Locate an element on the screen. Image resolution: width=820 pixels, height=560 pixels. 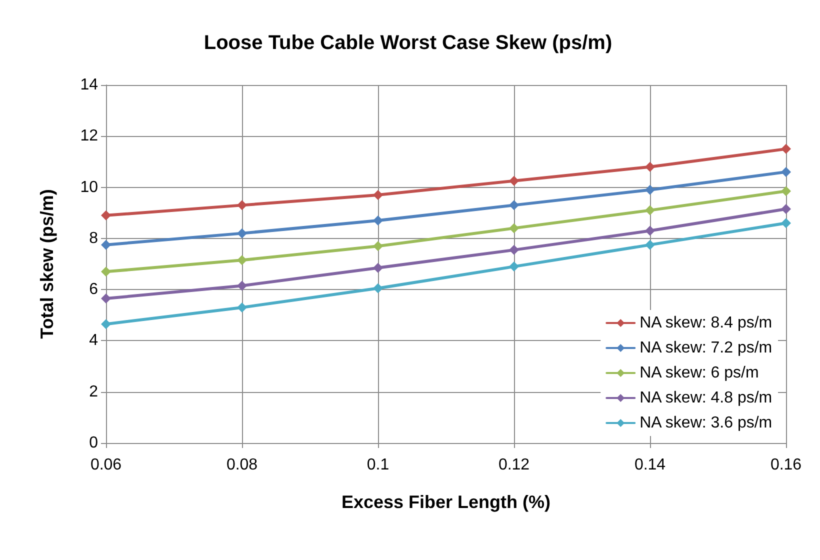
y-tick-label: 14 is located at coordinates (89, 85).